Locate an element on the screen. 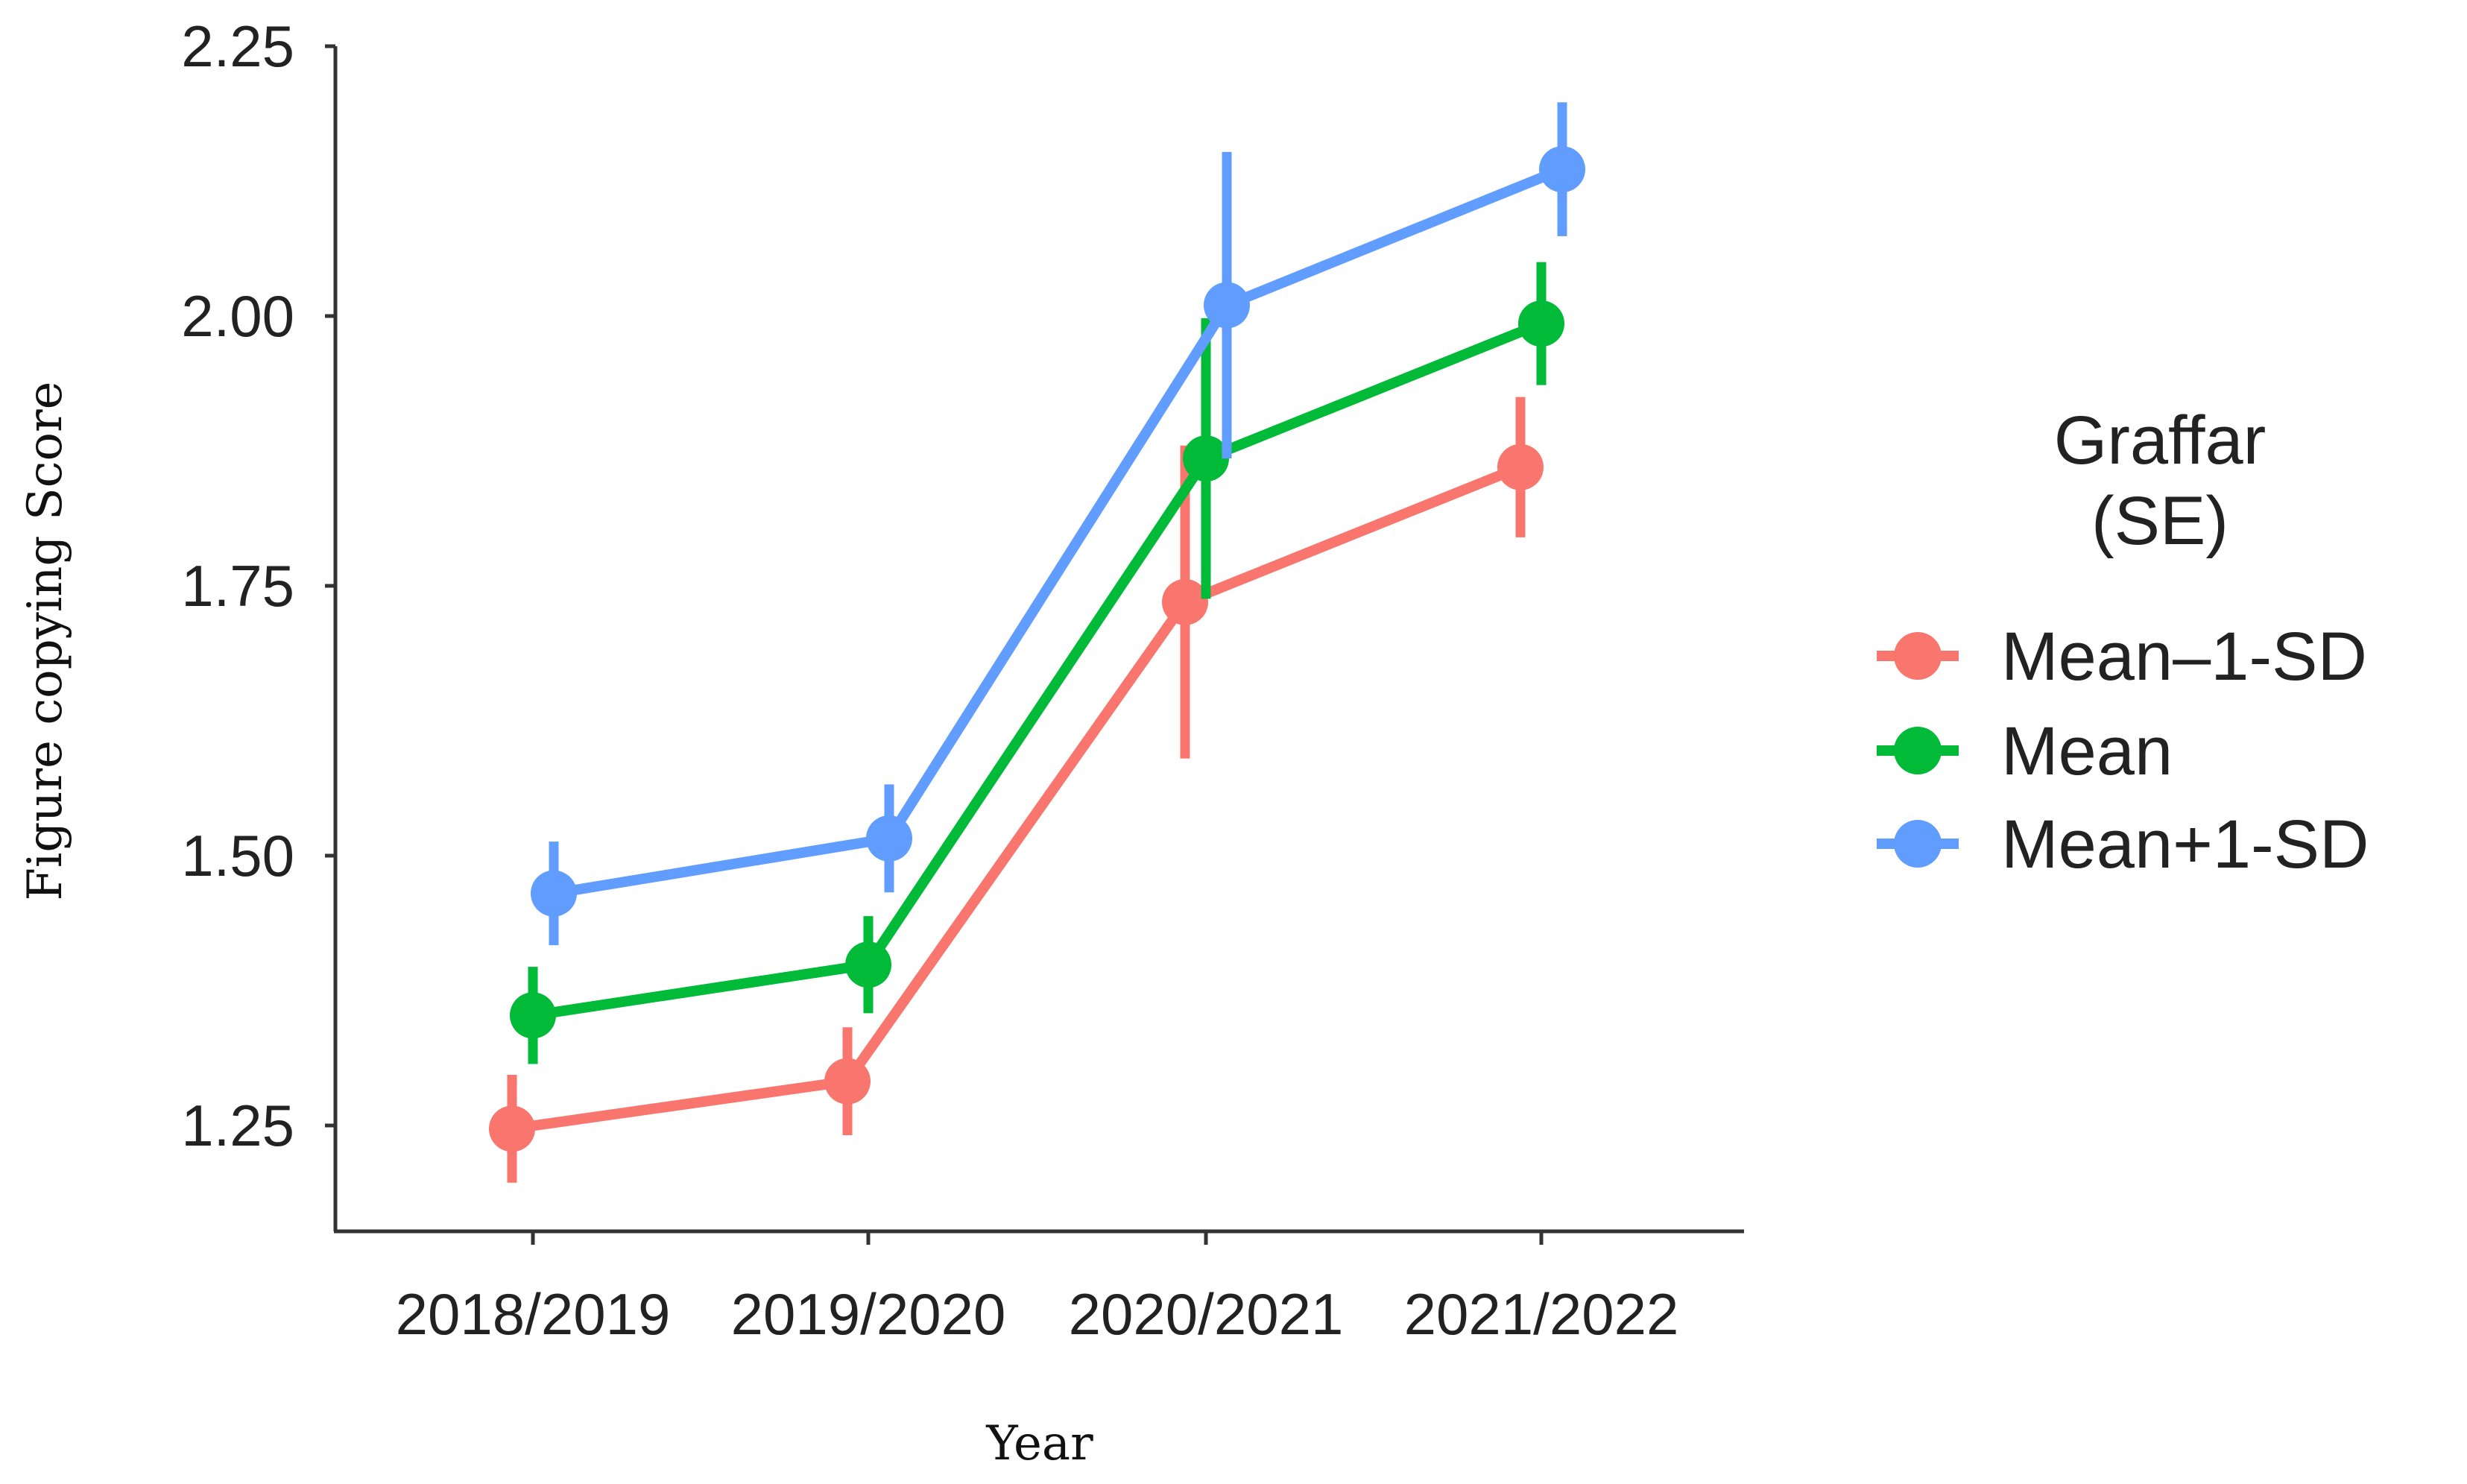 Image resolution: width=2467 pixels, height=1484 pixels. x-tick-label: 2020/2021 is located at coordinates (1206, 1314).